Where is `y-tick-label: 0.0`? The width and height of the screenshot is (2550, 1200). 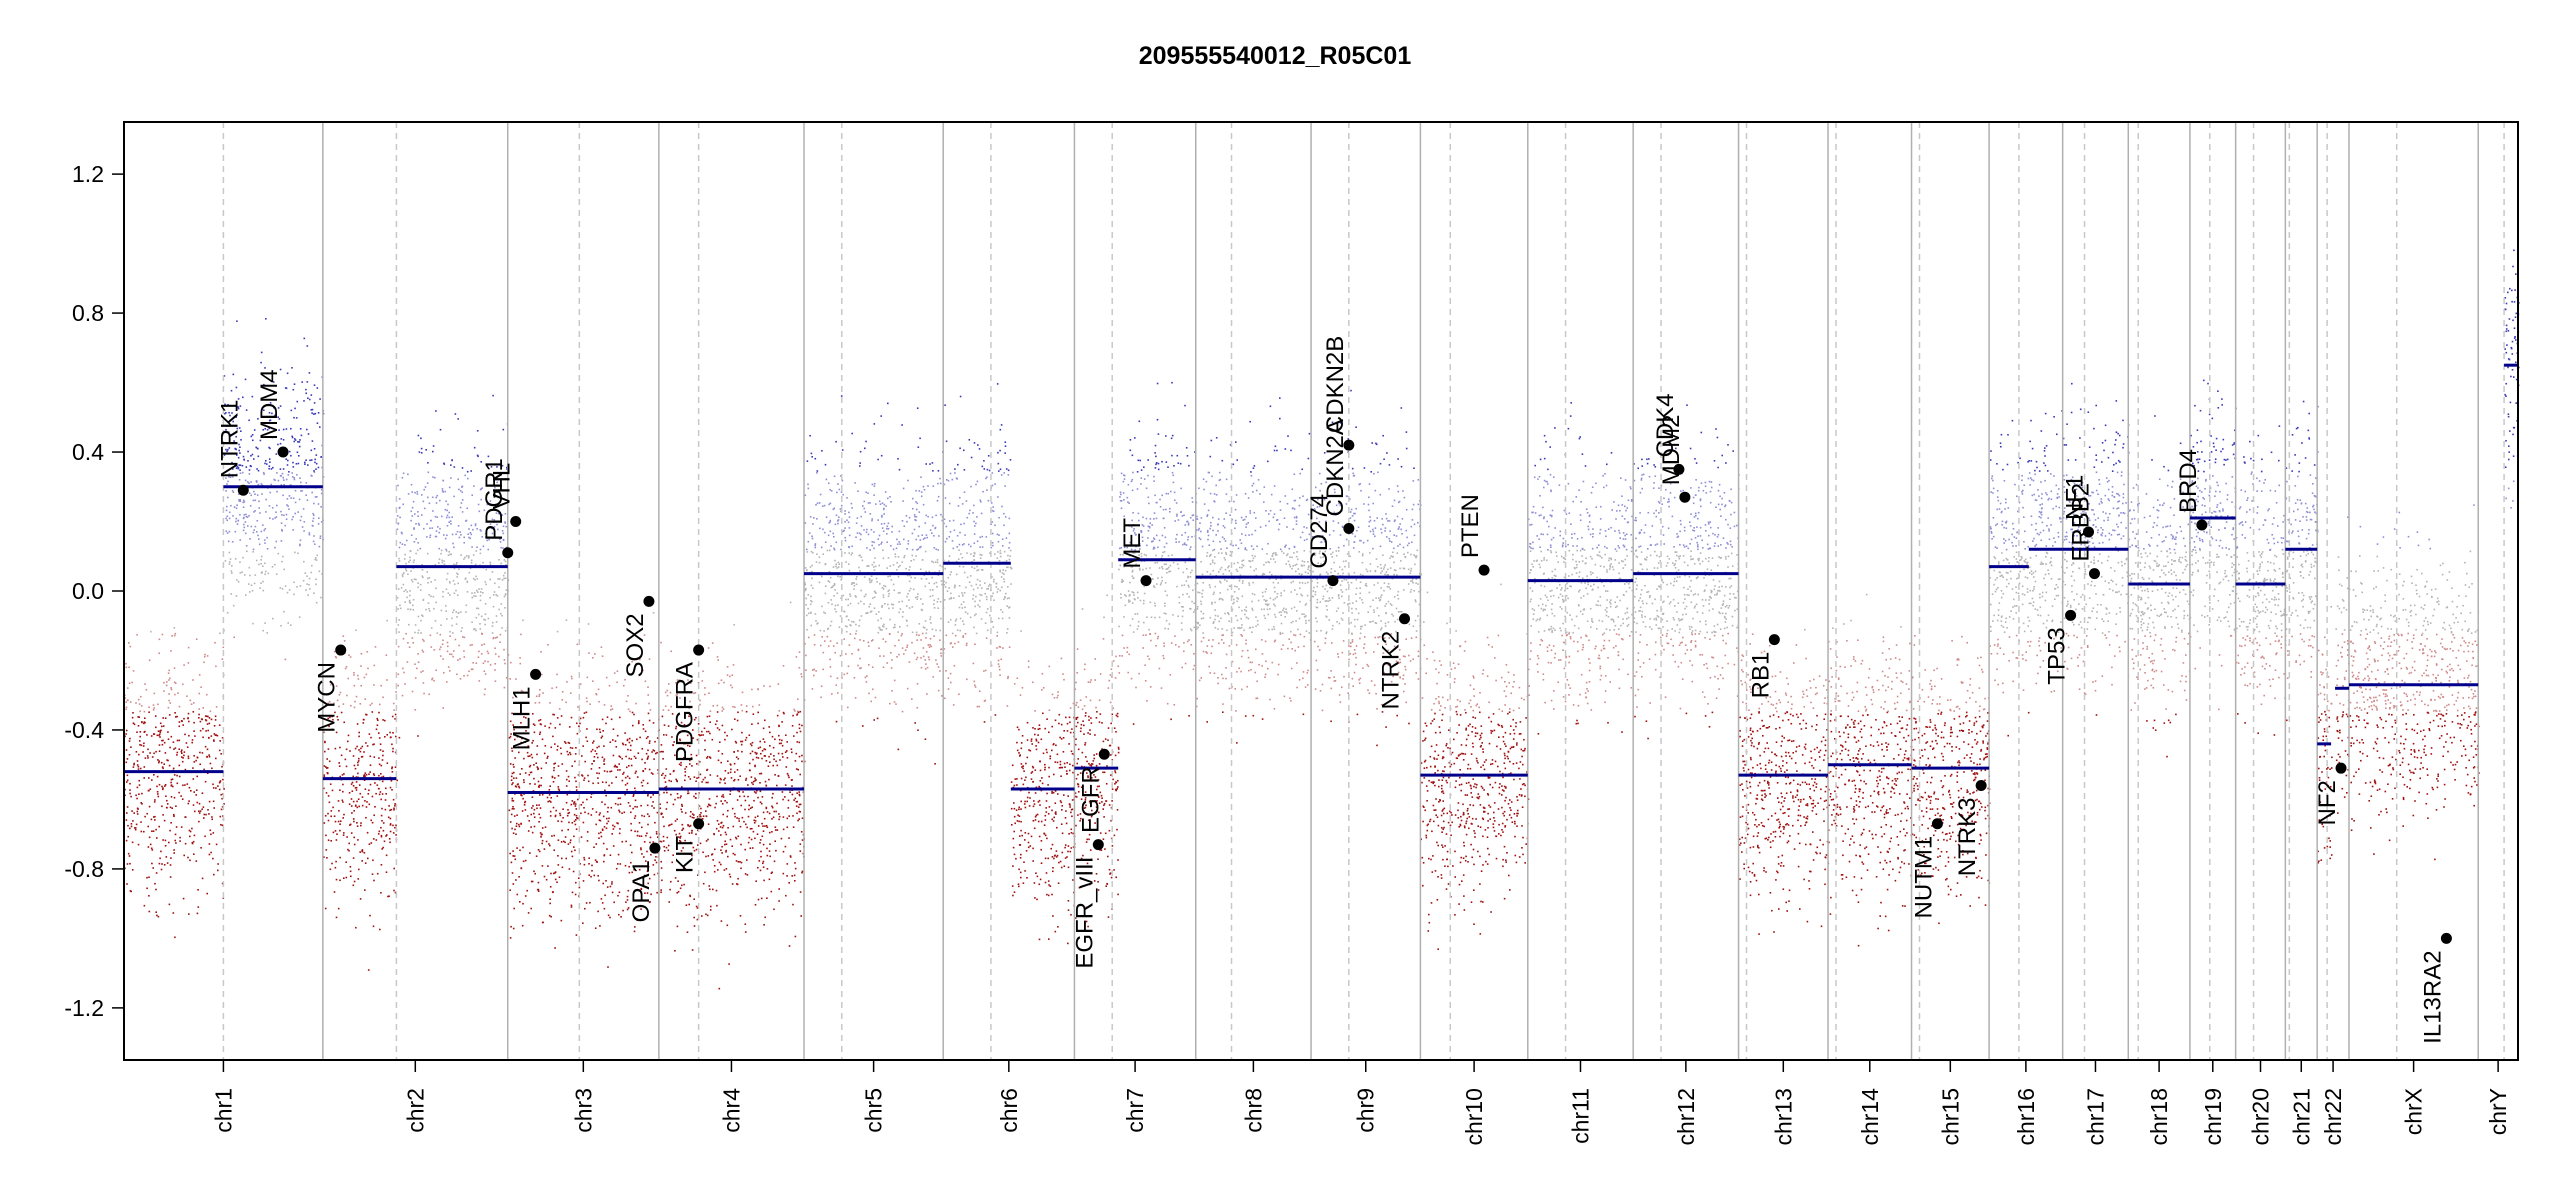 y-tick-label: 0.0 is located at coordinates (88, 591).